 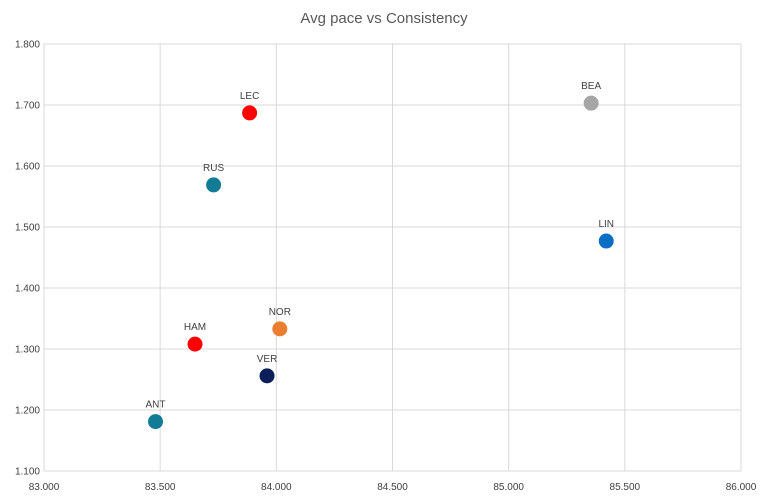 What do you see at coordinates (156, 405) in the screenshot?
I see `data-label-ant: ANT` at bounding box center [156, 405].